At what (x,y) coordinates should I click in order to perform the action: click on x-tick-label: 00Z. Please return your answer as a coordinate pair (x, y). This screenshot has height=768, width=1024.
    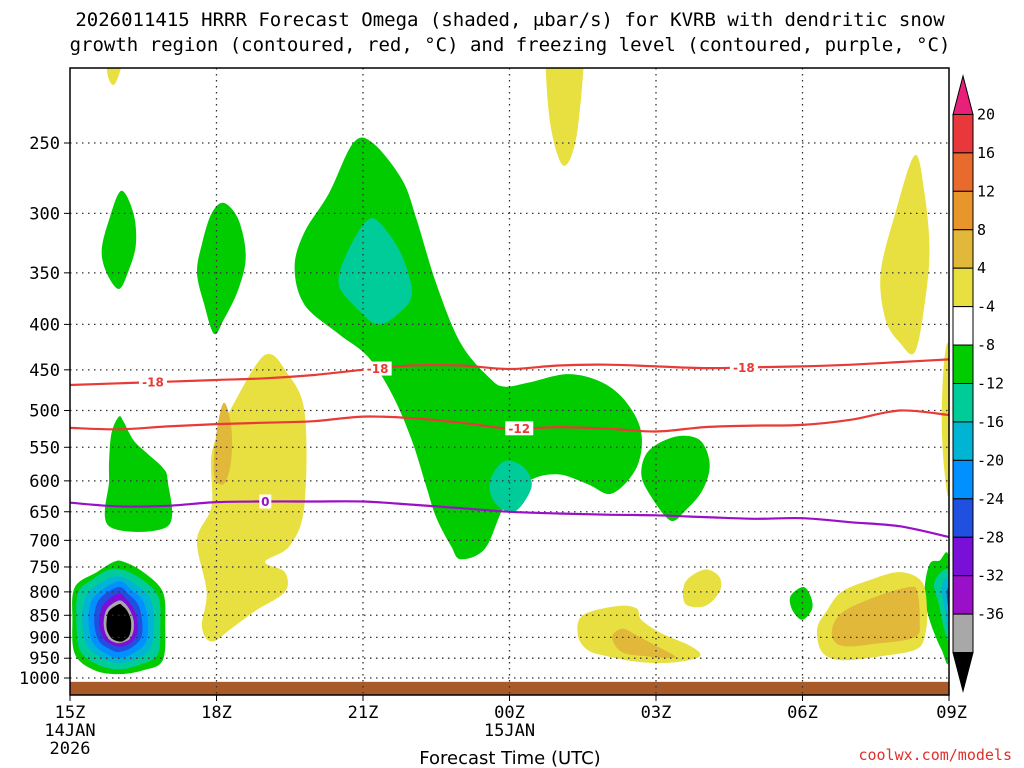
    Looking at the image, I should click on (509, 713).